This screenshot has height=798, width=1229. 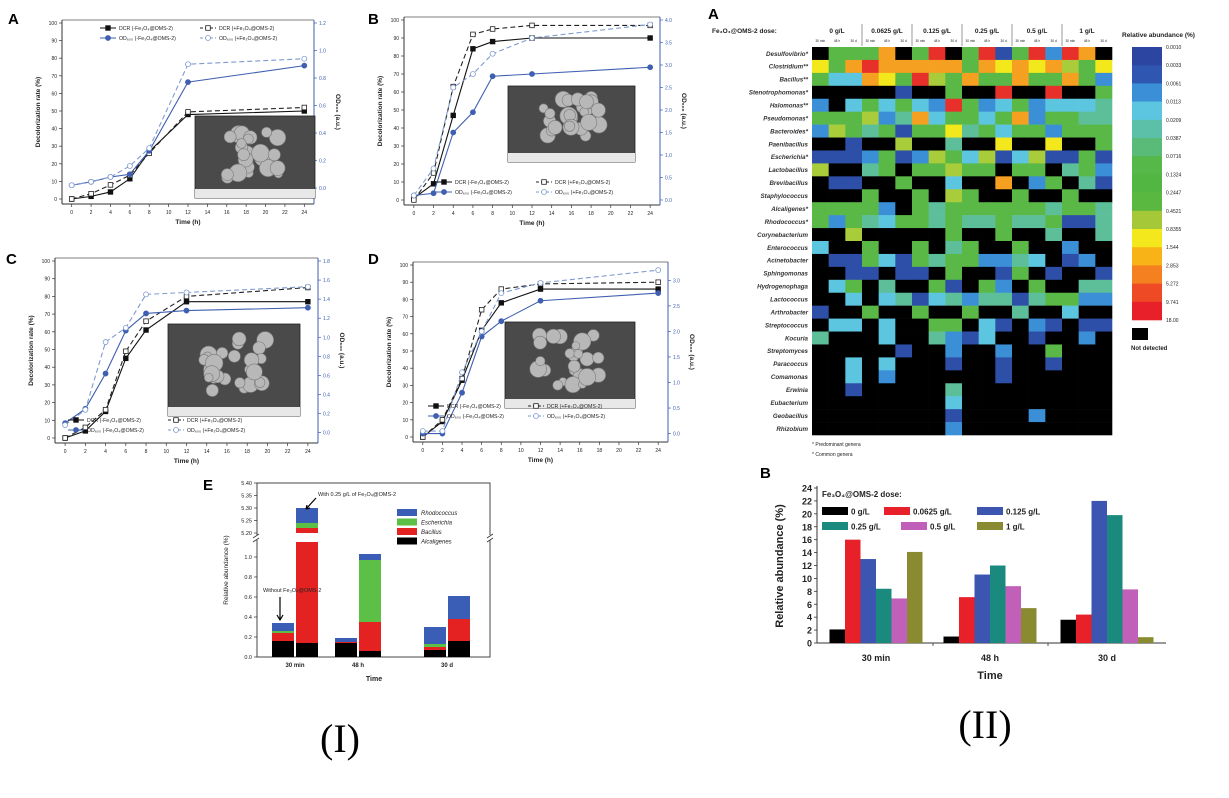 I want to click on y2-axis-label: OD₆₀₀ (a.u.), so click(x=683, y=111).